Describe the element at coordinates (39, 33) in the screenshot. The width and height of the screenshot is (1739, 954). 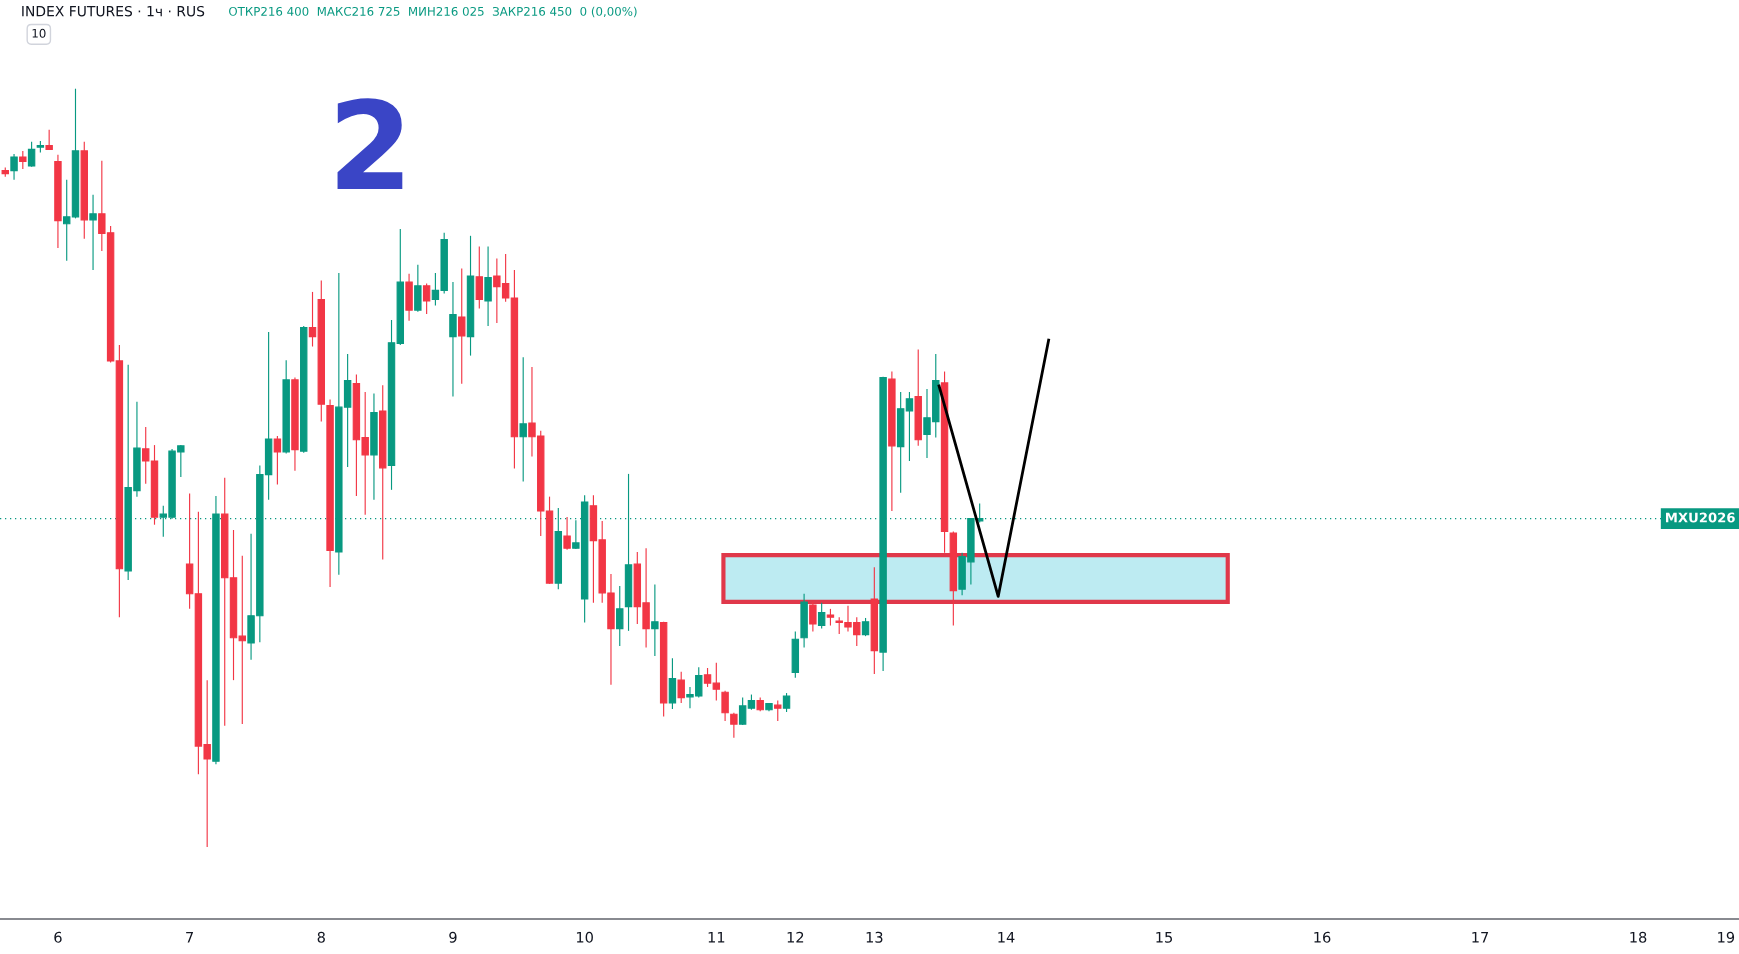
I see `text: 10` at that location.